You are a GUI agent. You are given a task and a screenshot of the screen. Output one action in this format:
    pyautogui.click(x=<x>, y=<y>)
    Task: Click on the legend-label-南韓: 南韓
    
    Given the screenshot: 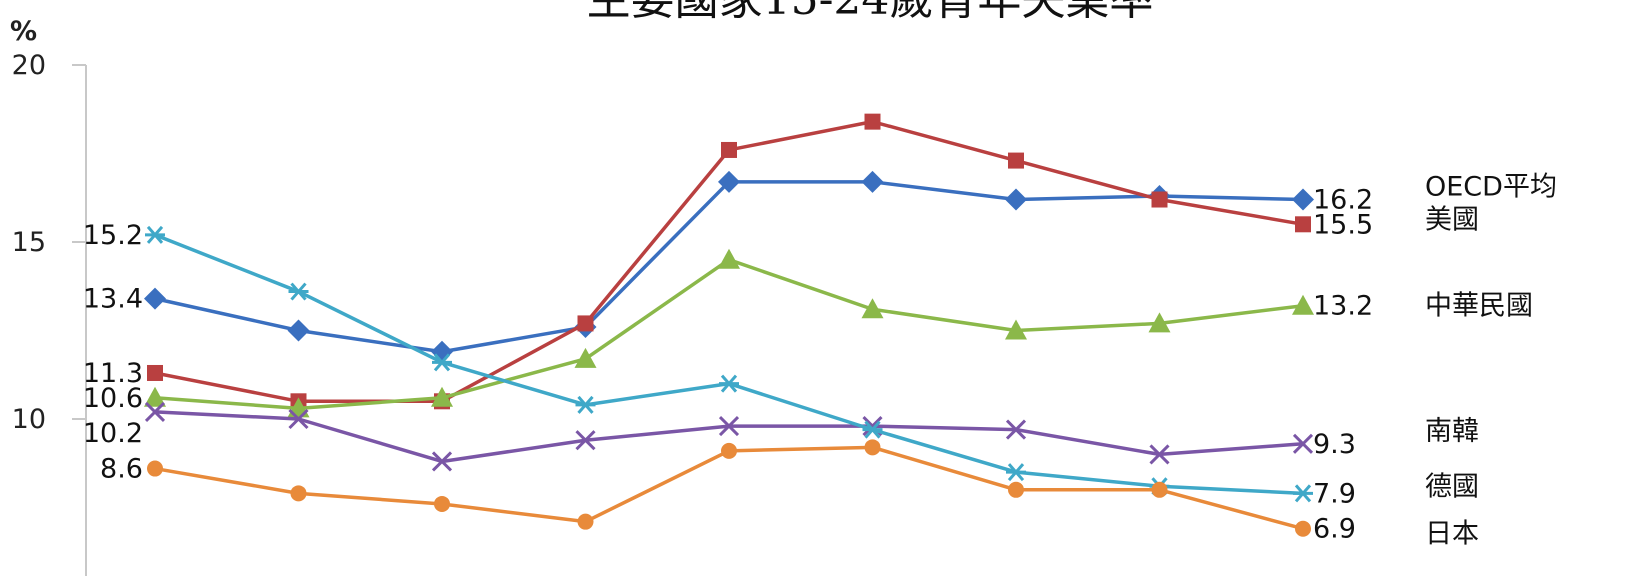 What is the action you would take?
    pyautogui.click(x=1452, y=431)
    